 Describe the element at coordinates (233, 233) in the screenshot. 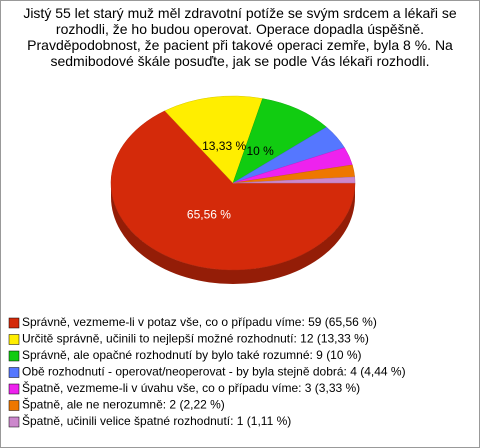

I see `pie-side` at that location.